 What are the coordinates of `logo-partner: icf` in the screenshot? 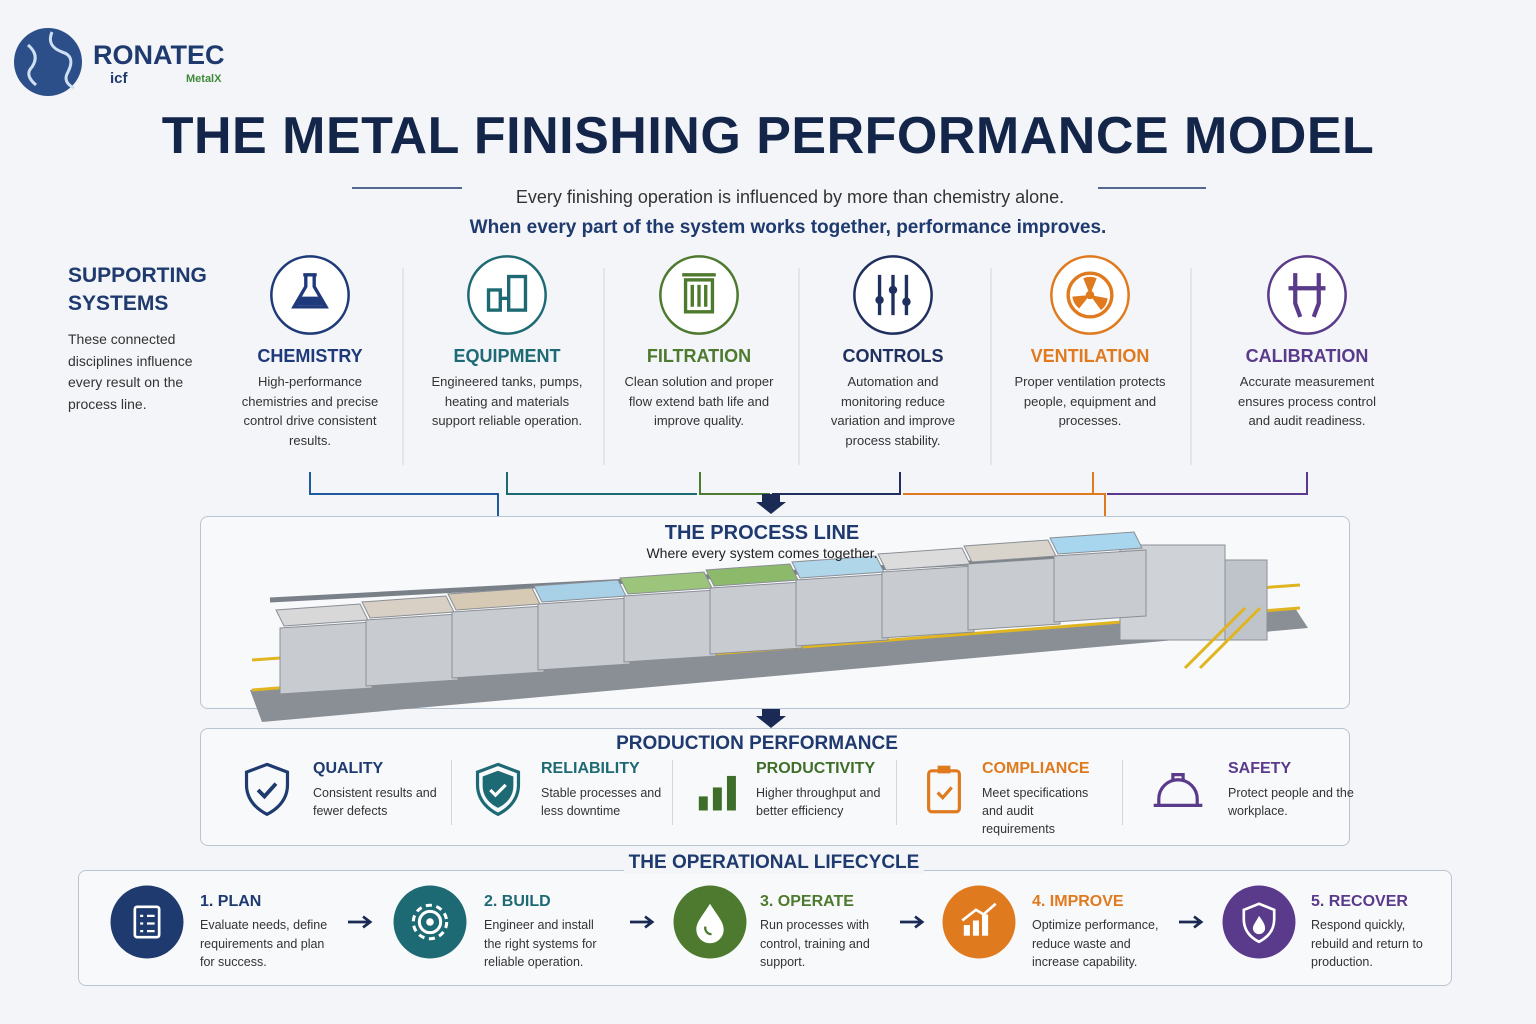 It's located at (119, 78).